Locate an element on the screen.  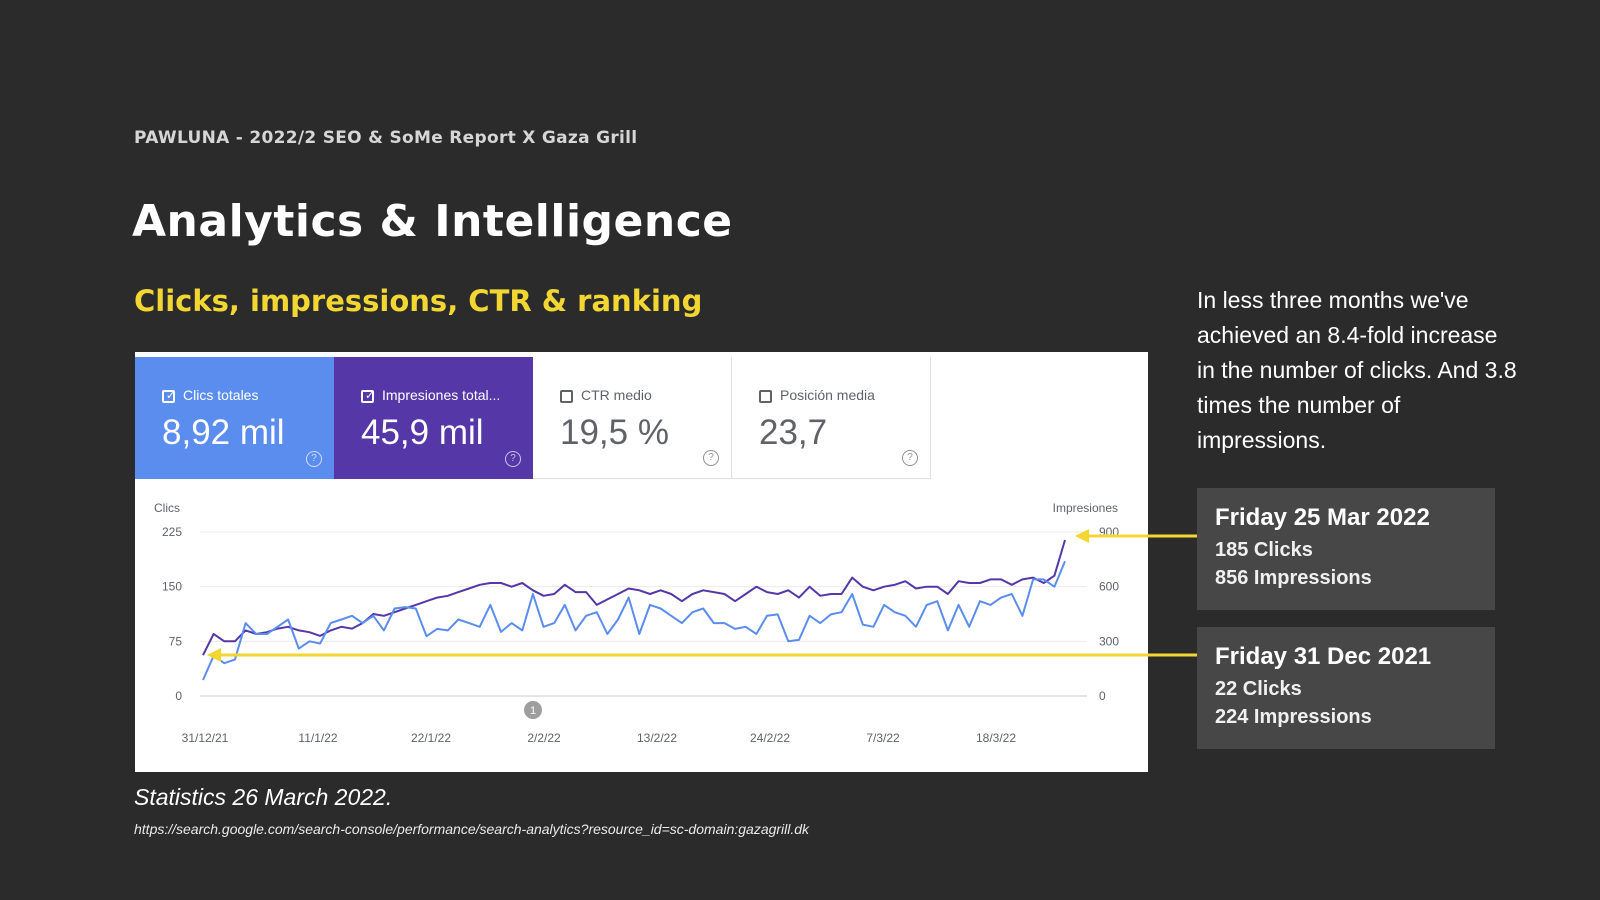
annotation-circle is located at coordinates (533, 710).